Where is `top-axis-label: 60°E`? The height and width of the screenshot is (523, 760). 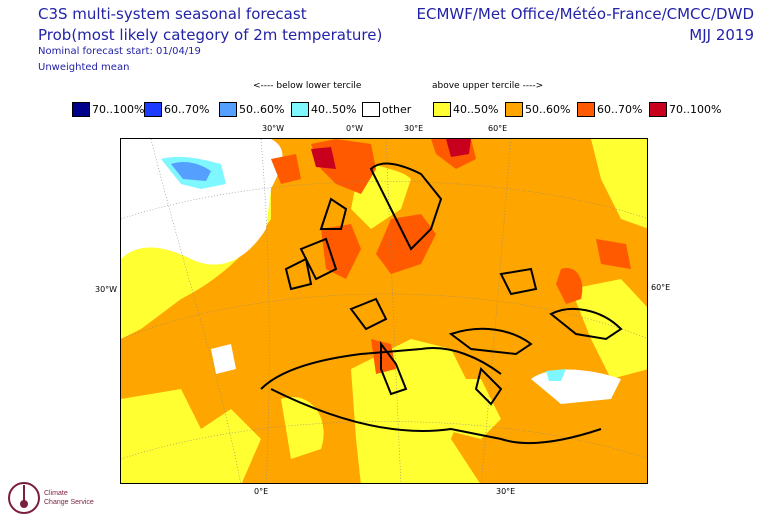 top-axis-label: 60°E is located at coordinates (498, 128).